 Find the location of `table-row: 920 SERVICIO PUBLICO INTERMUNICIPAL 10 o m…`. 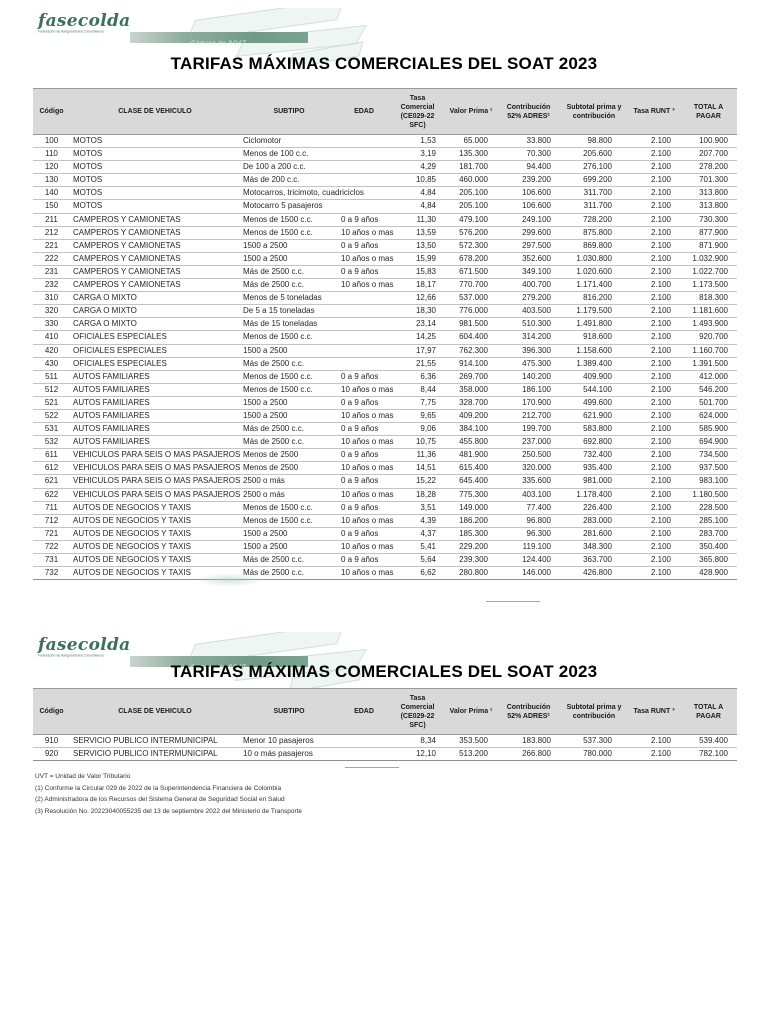

table-row: 920 SERVICIO PUBLICO INTERMUNICIPAL 10 o m… is located at coordinates (385, 754).